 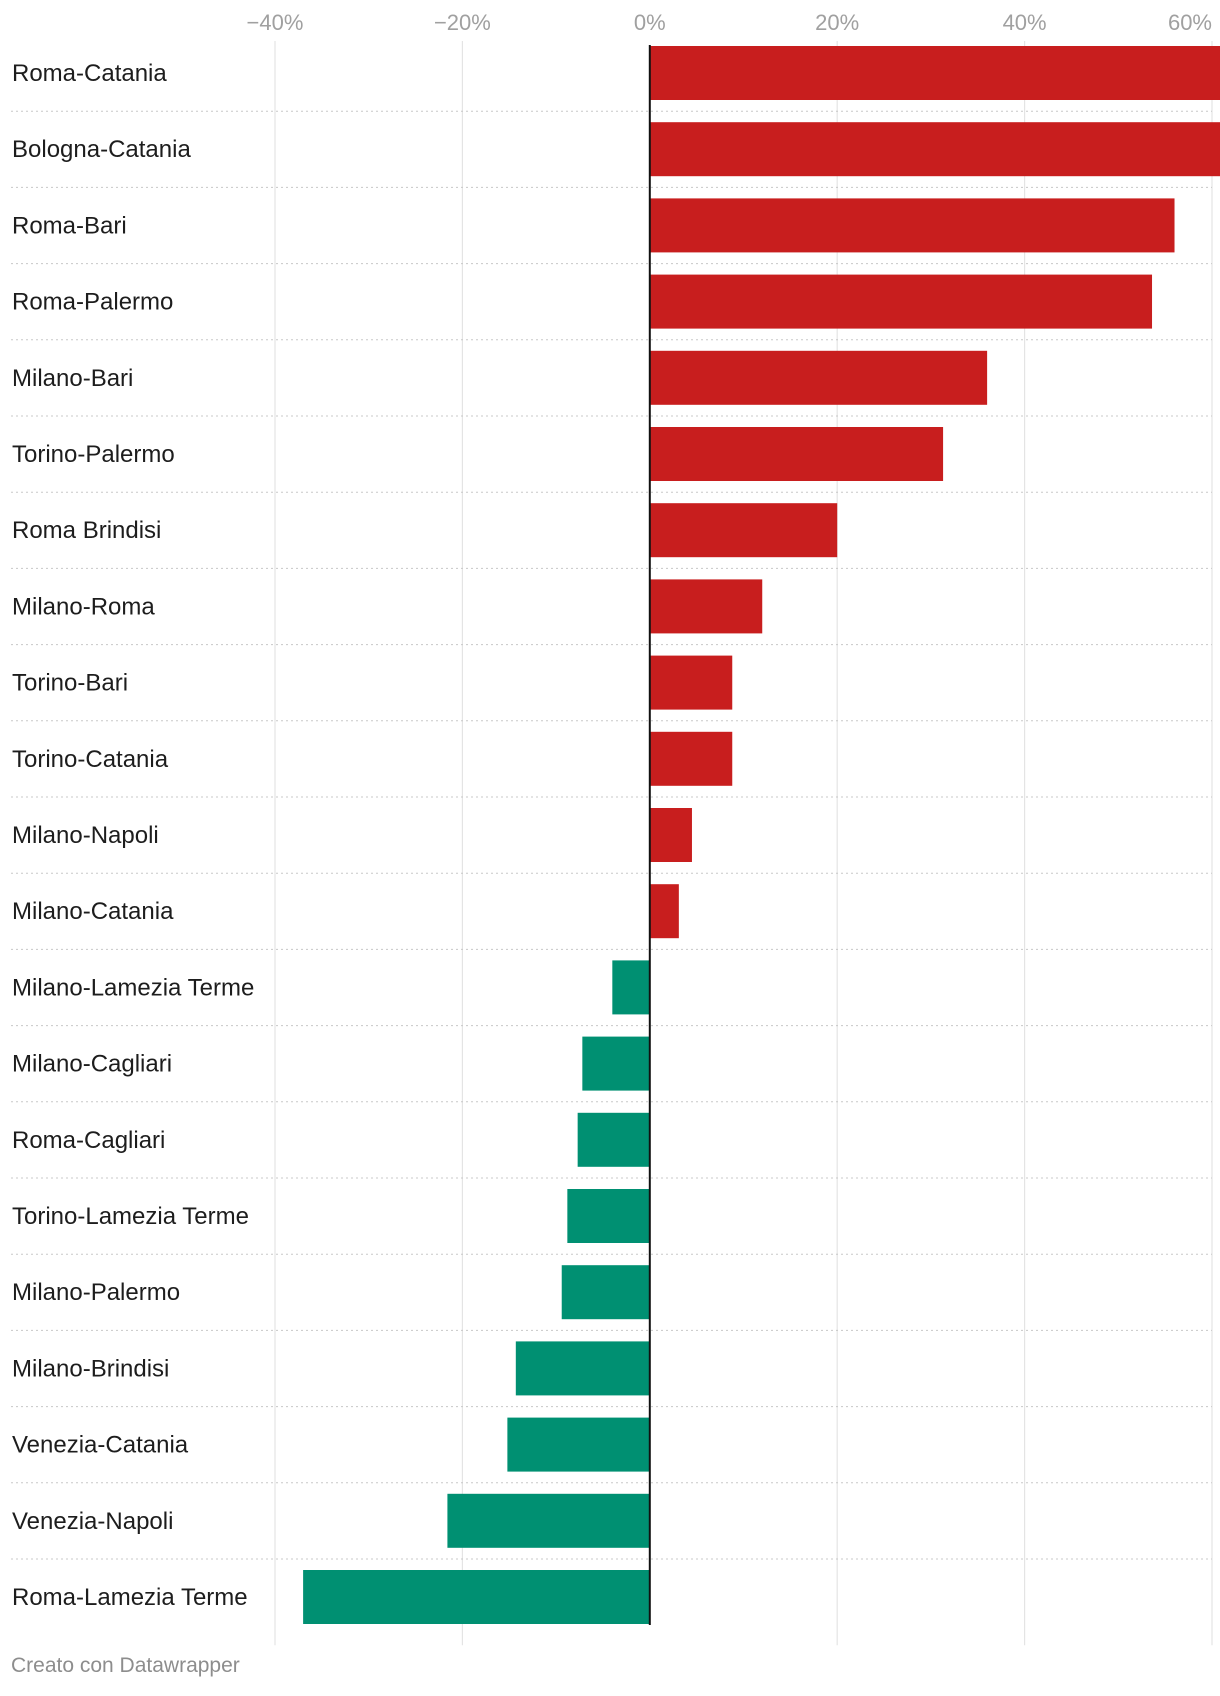 What do you see at coordinates (93, 911) in the screenshot?
I see `category-label: Milano-Catania` at bounding box center [93, 911].